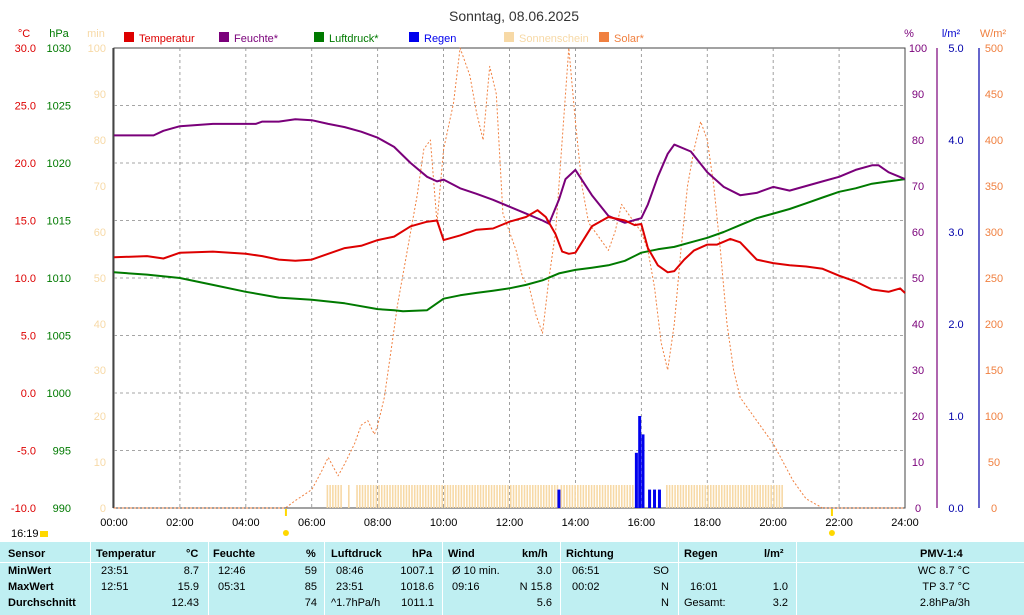 The image size is (1024, 615). I want to click on stats-header-rain-unit: l/m², so click(774, 554).